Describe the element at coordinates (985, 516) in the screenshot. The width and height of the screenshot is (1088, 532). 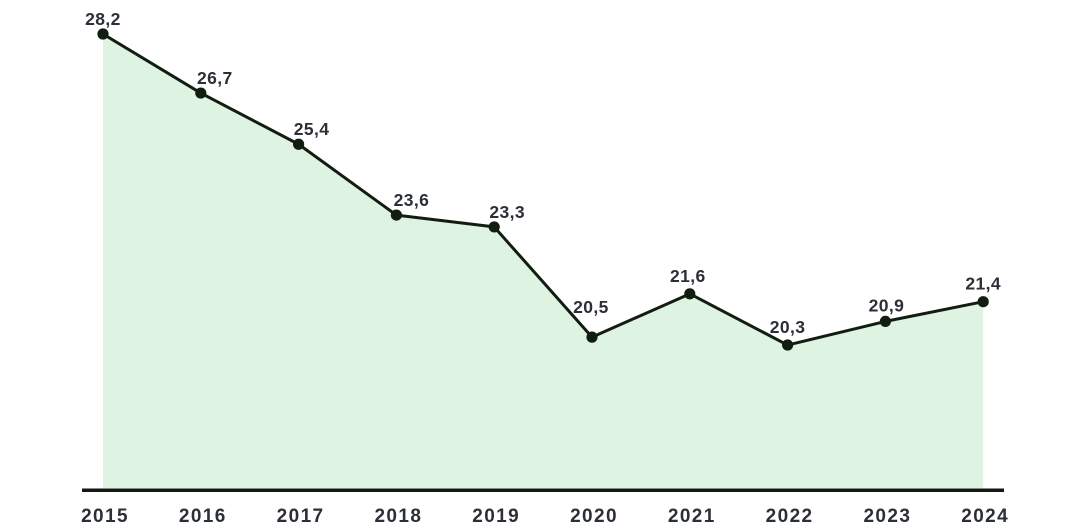
I see `x-axis-label-2024: 2024` at that location.